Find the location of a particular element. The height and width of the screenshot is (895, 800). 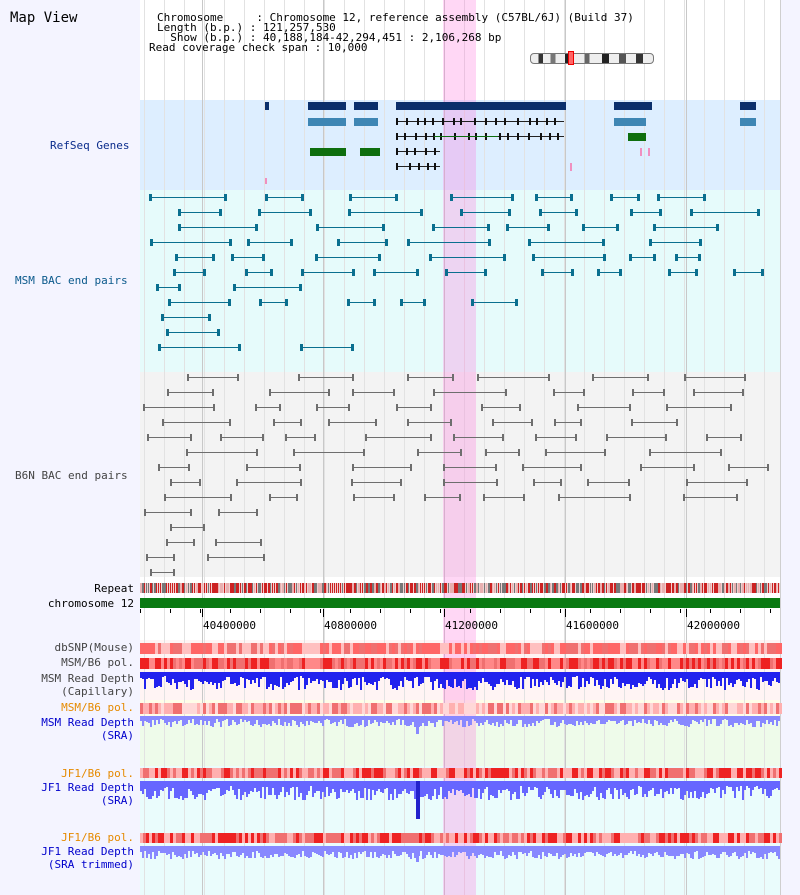

gene-intron-line is located at coordinates (418, 151).